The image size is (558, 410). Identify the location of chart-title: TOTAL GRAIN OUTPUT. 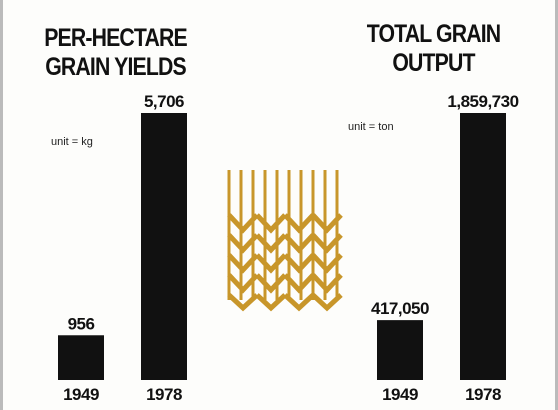
(433, 48).